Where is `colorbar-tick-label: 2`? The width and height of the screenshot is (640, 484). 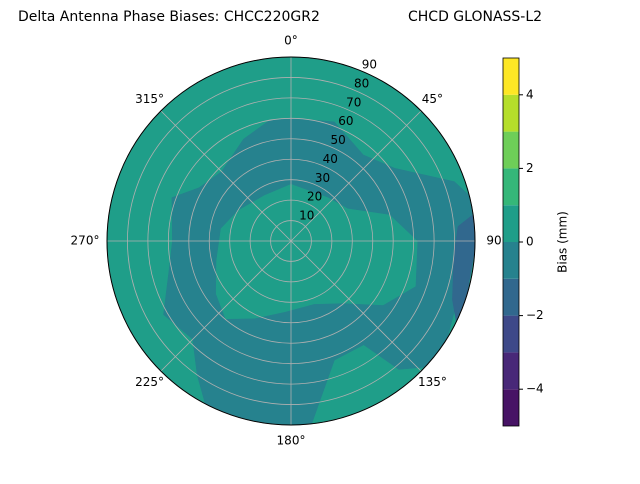 colorbar-tick-label: 2 is located at coordinates (530, 168).